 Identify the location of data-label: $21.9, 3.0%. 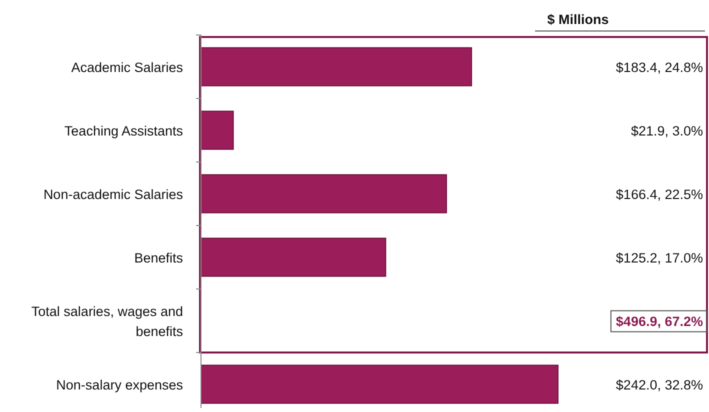
(666, 130).